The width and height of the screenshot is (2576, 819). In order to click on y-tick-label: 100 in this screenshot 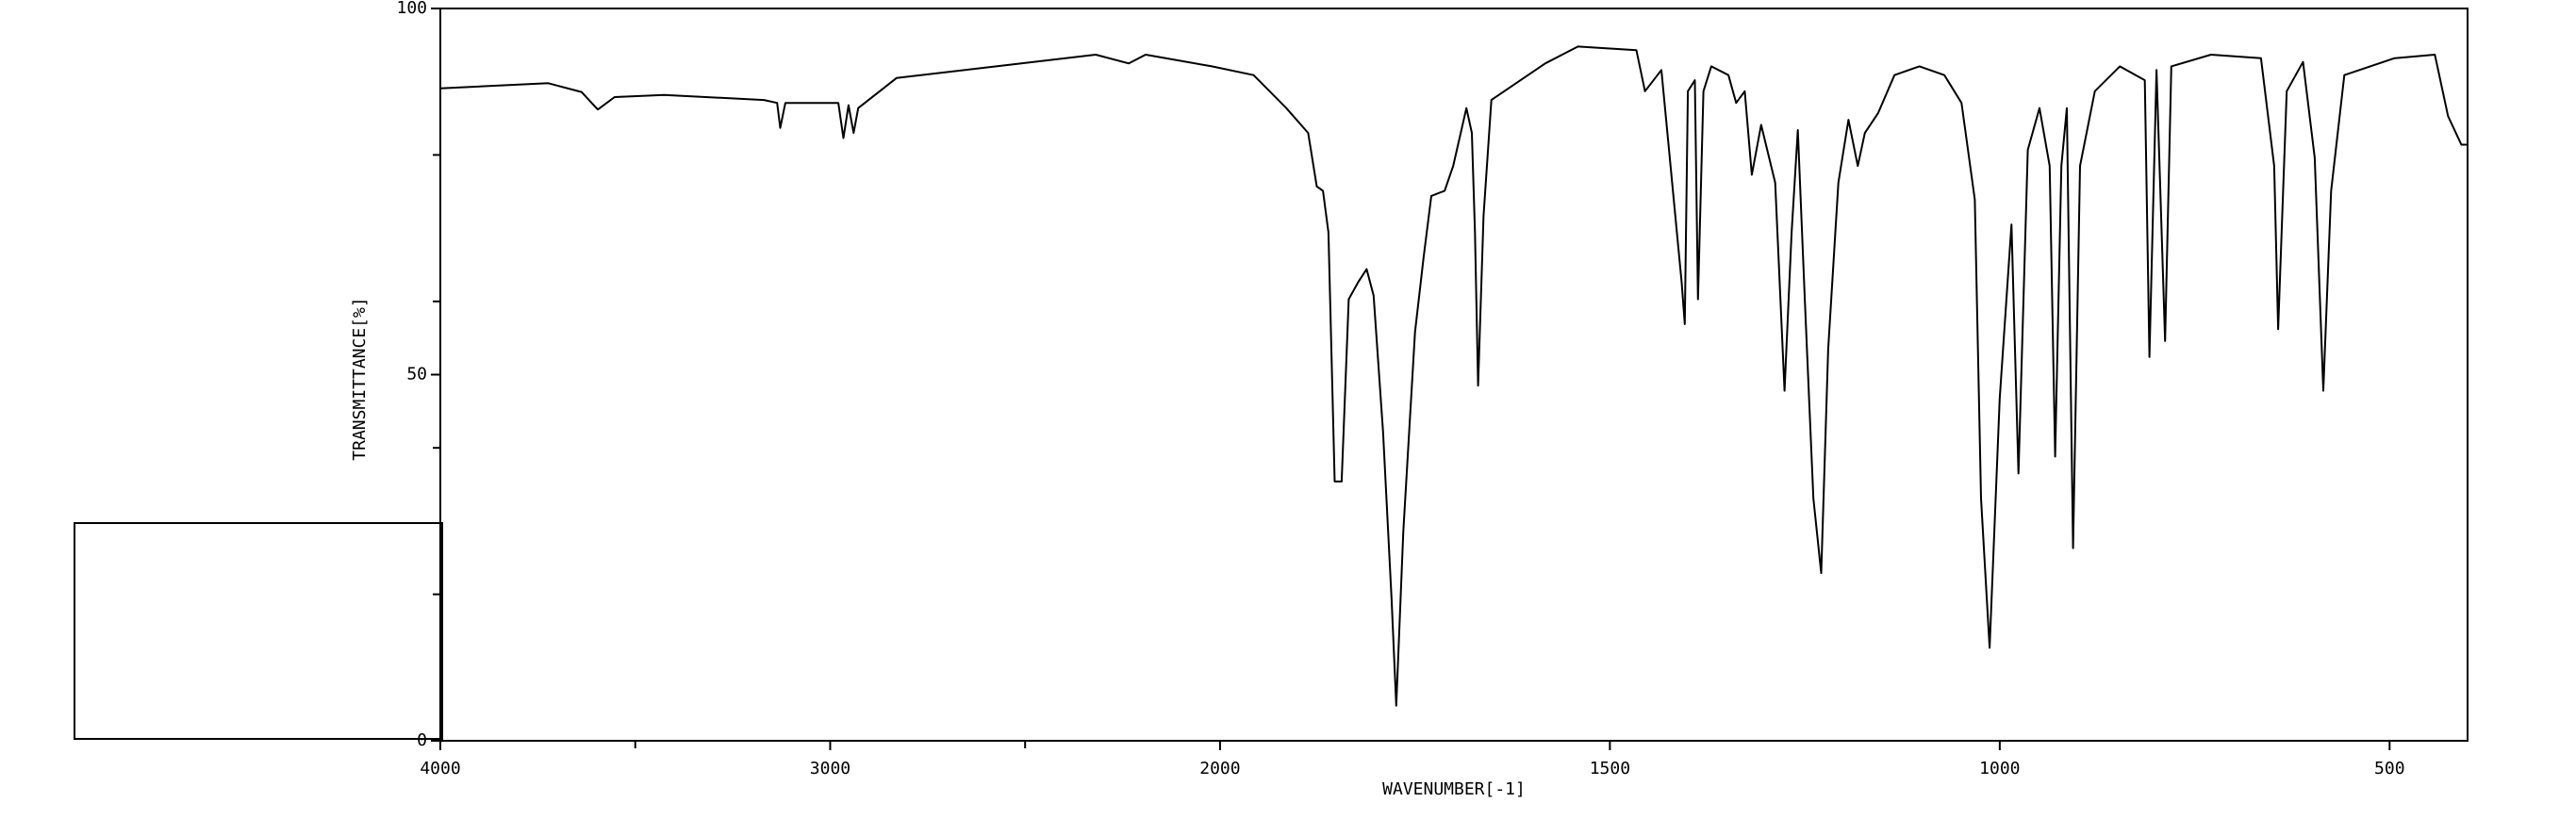, I will do `click(411, 9)`.